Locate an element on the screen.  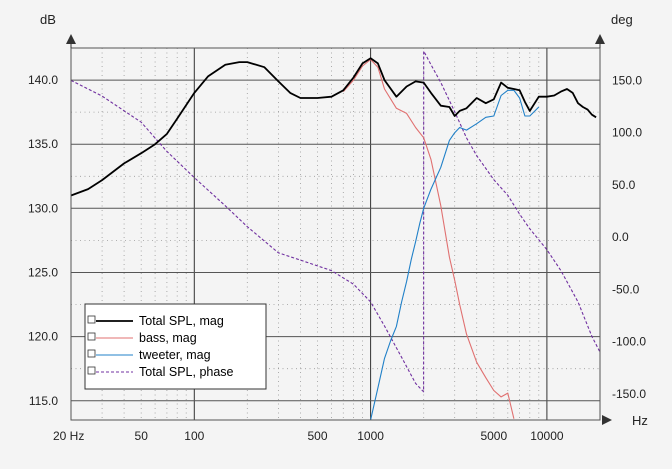
legend-label: Total SPL, phase is located at coordinates (186, 372).